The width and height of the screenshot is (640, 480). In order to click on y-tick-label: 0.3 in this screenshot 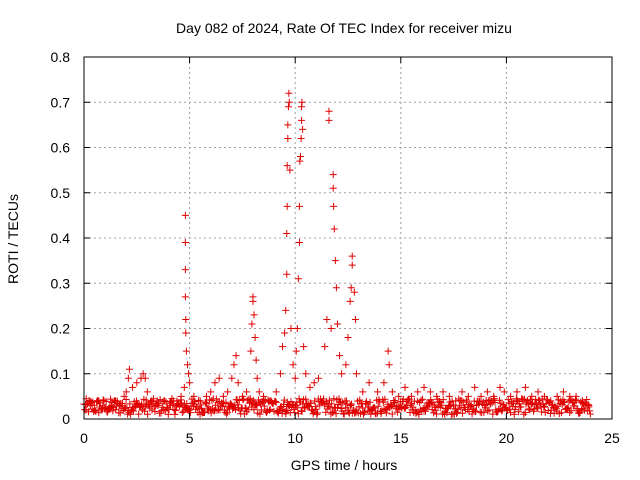, I will do `click(61, 283)`.